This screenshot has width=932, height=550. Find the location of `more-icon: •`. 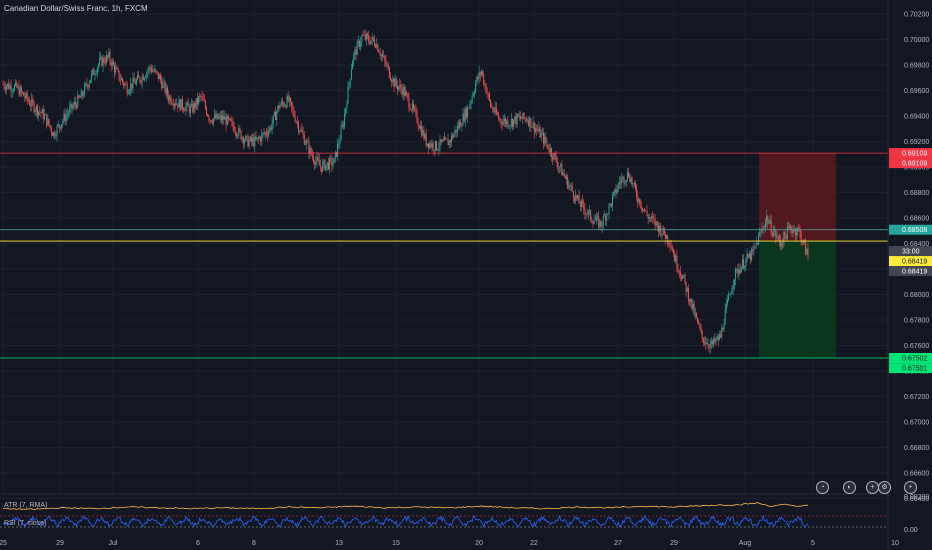

more-icon: • is located at coordinates (910, 487).